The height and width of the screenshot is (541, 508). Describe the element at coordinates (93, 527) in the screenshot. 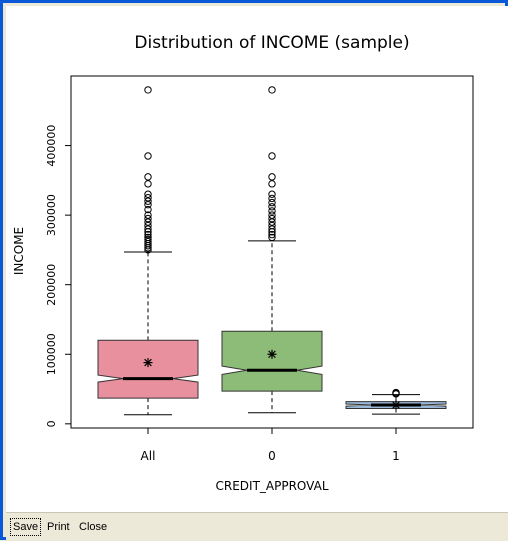

I see `close-button: Close` at that location.